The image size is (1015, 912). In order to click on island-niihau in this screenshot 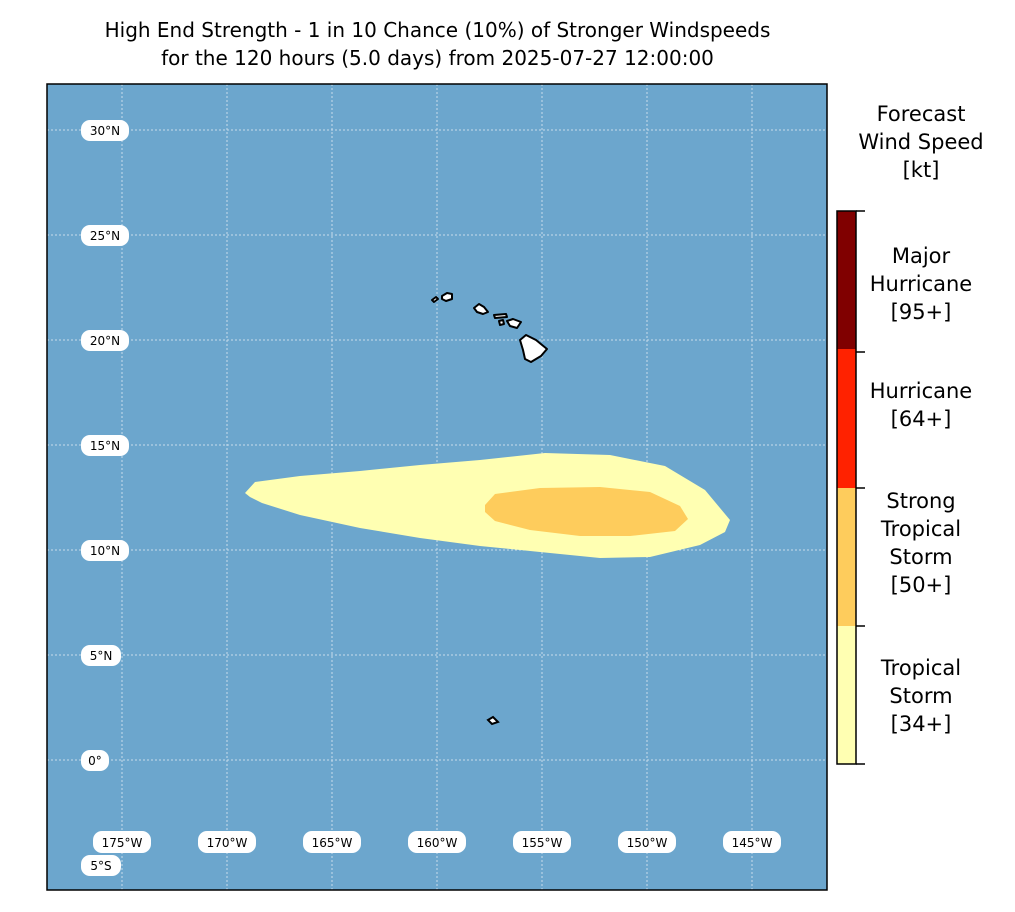, I will do `click(435, 299)`.